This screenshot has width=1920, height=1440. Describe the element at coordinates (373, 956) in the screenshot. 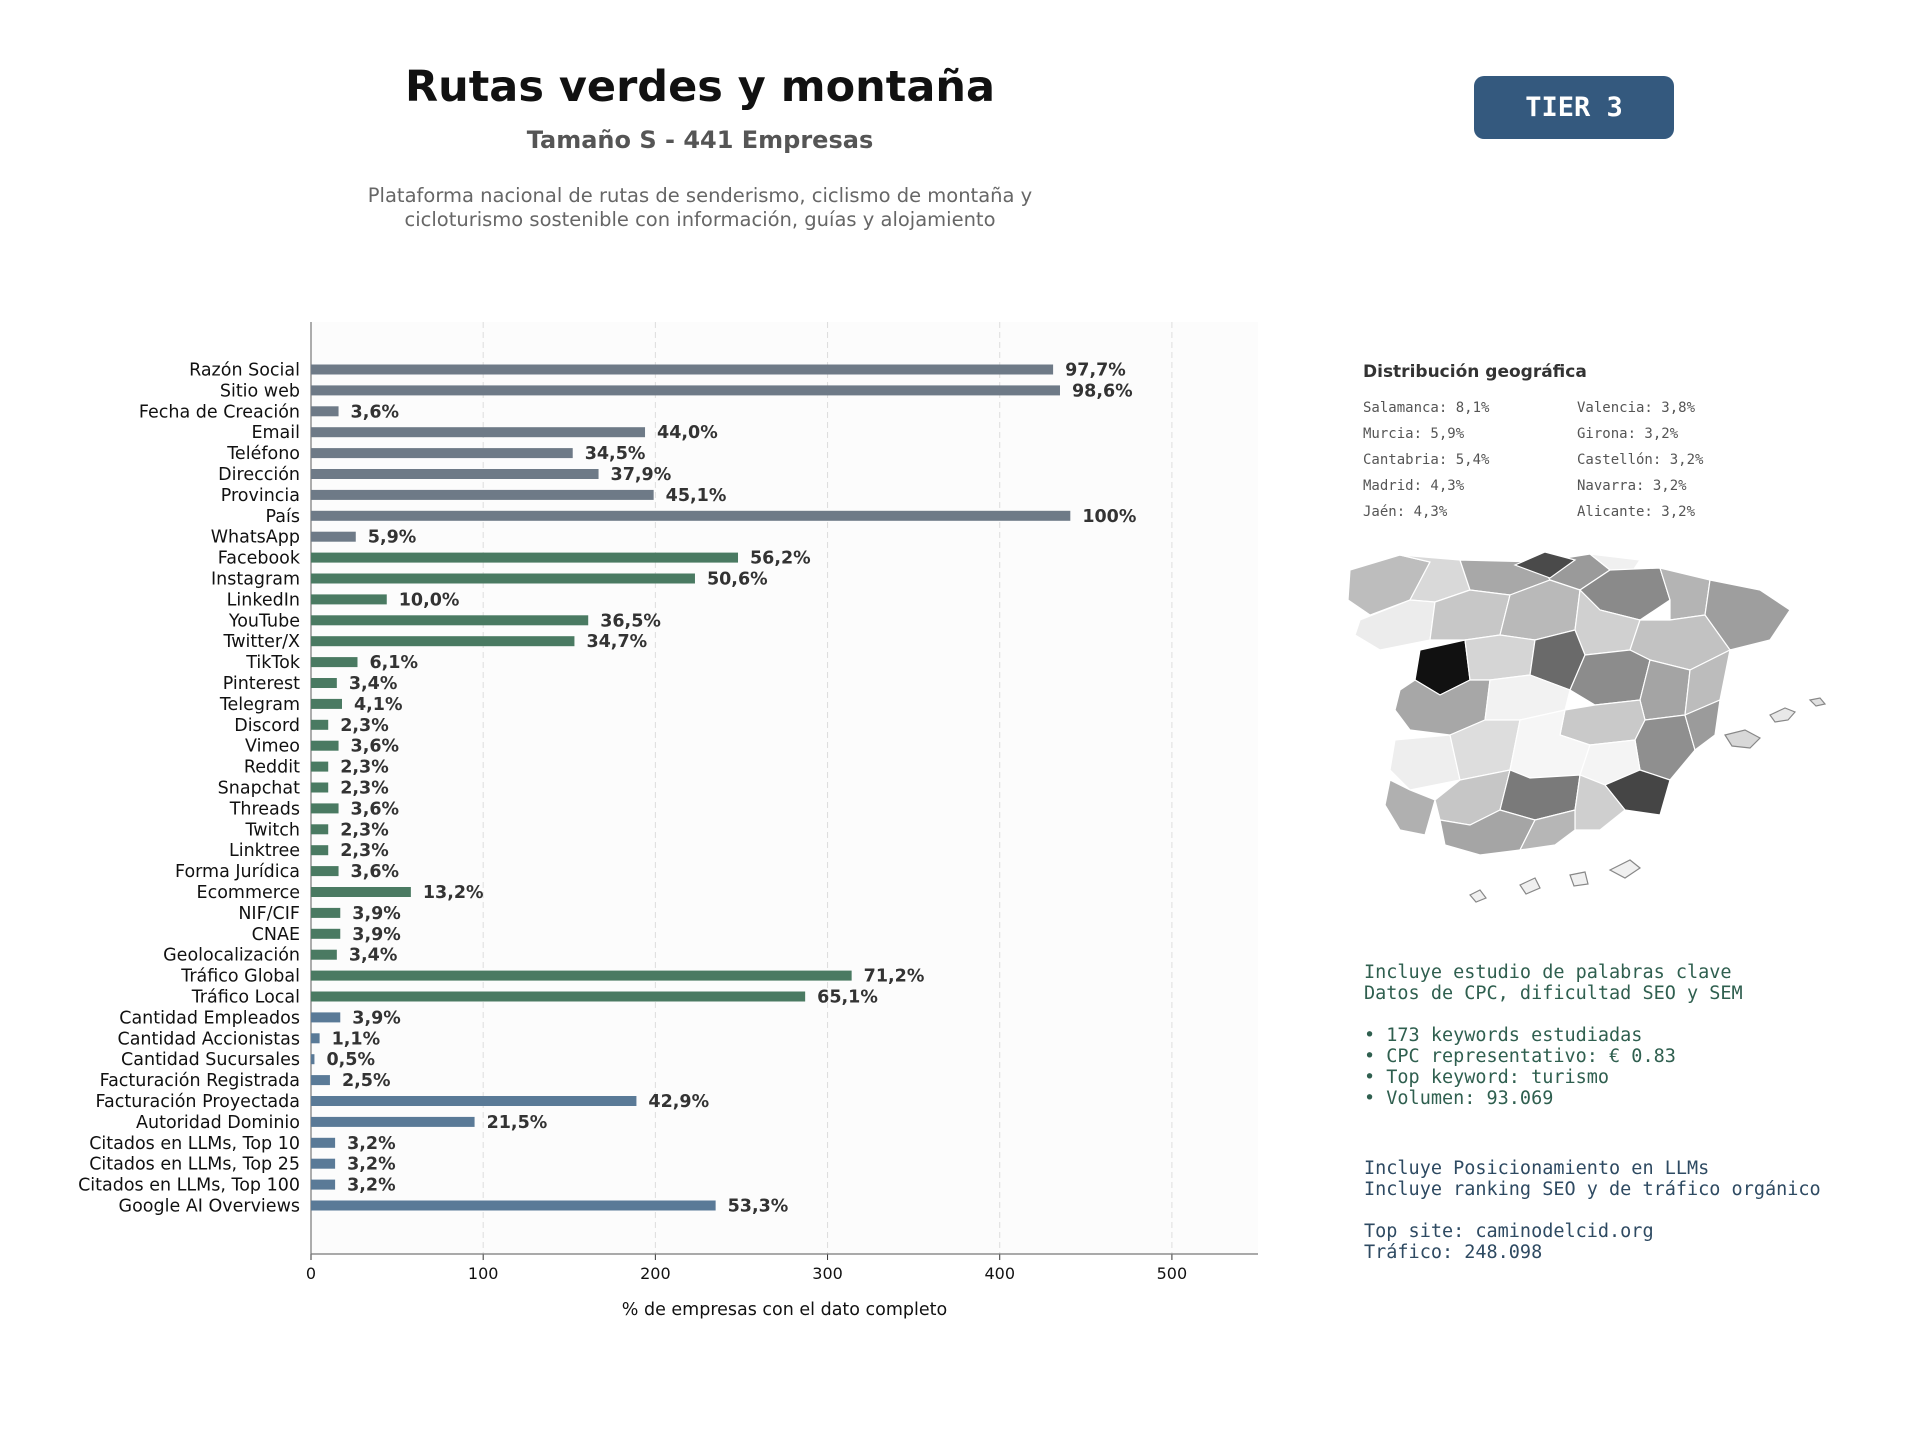

I see `value-label: 3,4%` at that location.